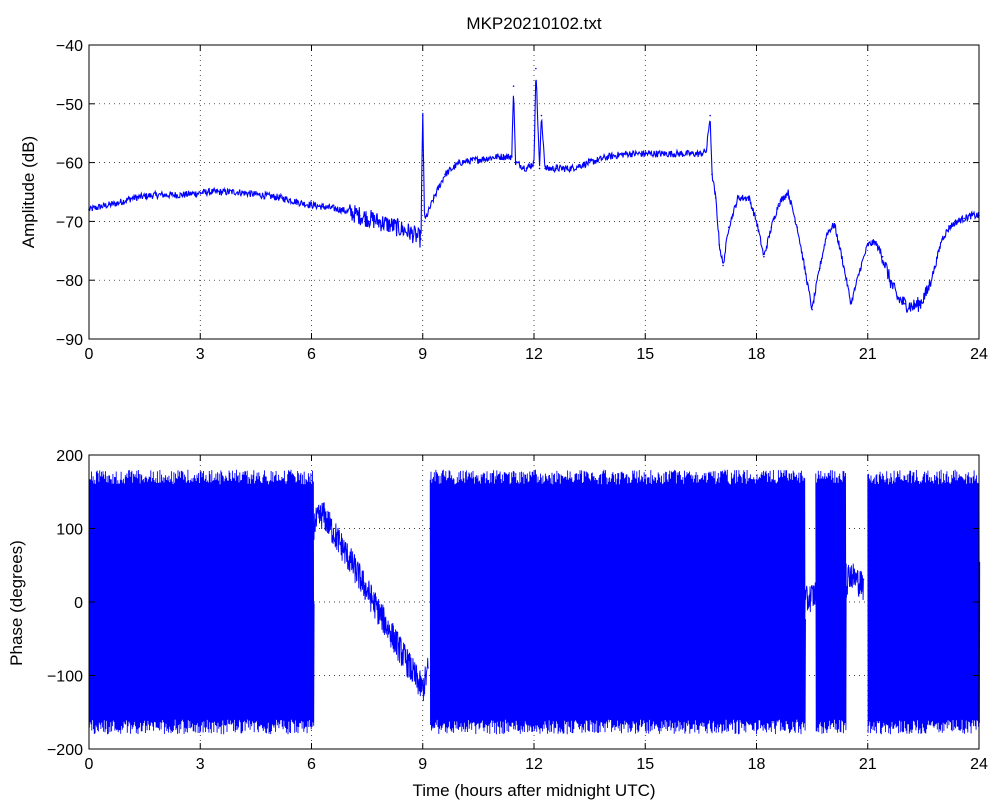 The height and width of the screenshot is (806, 998). Describe the element at coordinates (868, 764) in the screenshot. I see `phase-x-tick-label: 21` at that location.